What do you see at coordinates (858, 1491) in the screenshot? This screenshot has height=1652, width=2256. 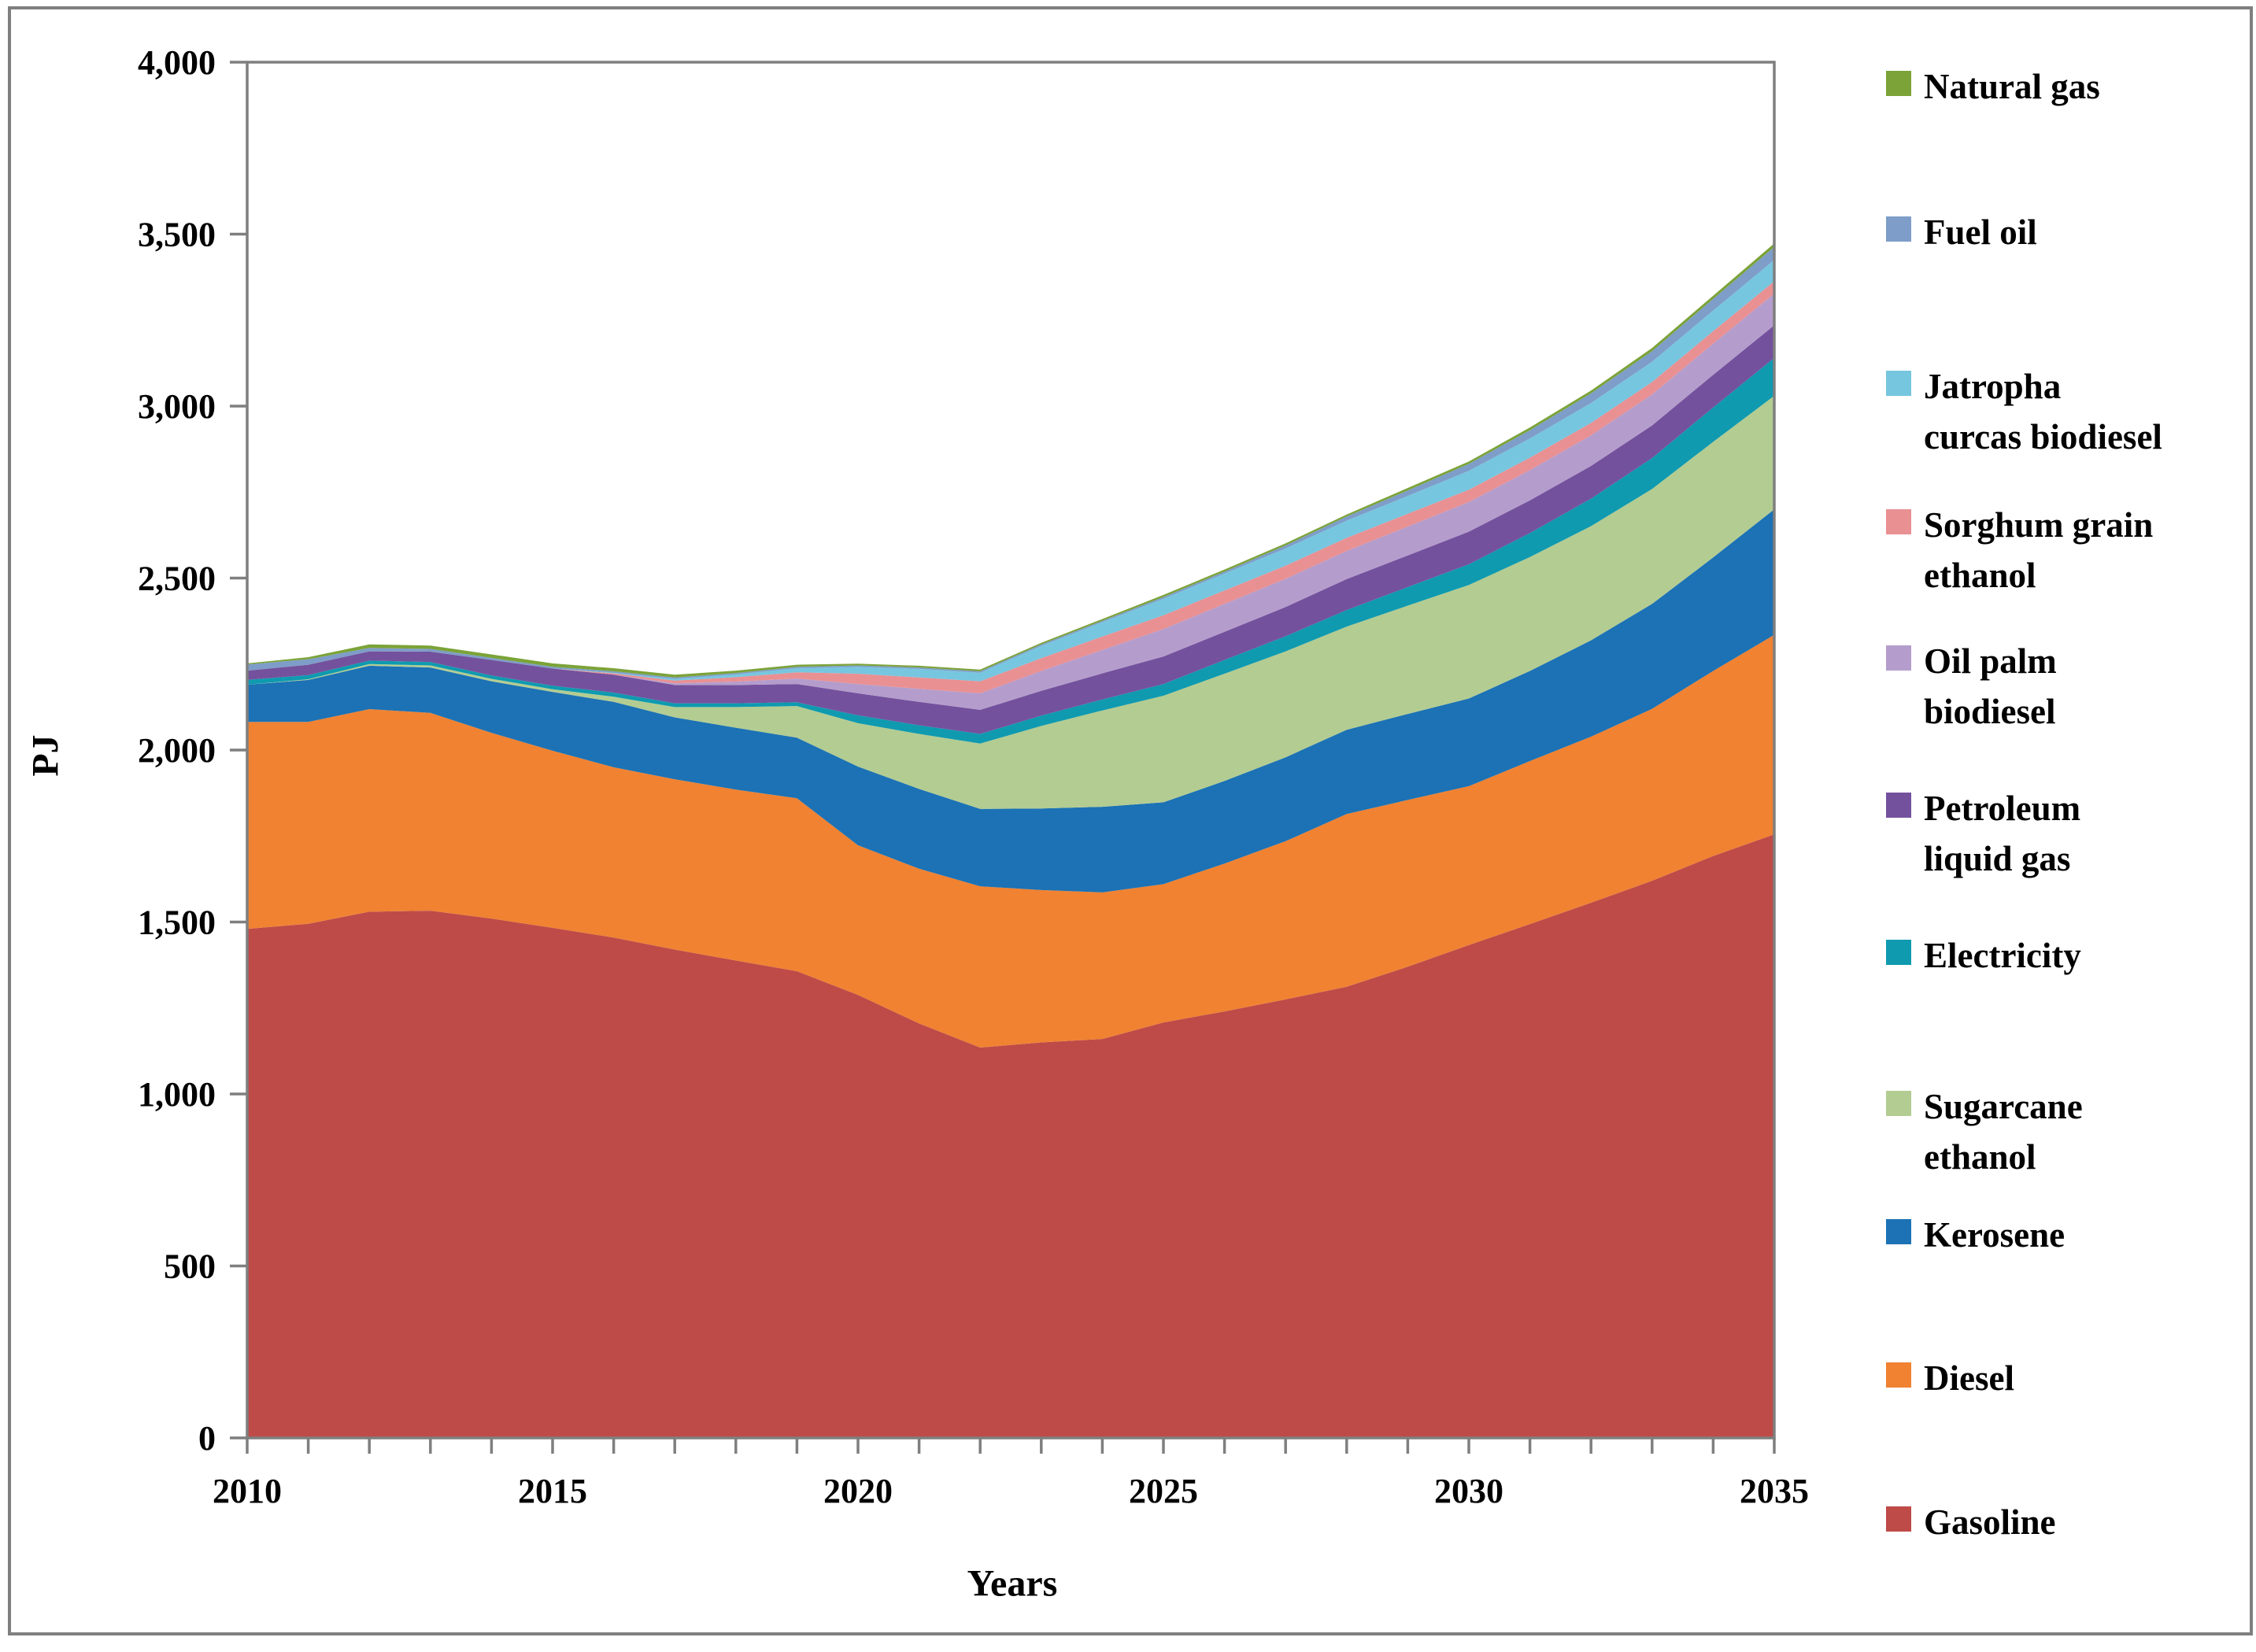 I see `x-tick-label: 2020` at bounding box center [858, 1491].